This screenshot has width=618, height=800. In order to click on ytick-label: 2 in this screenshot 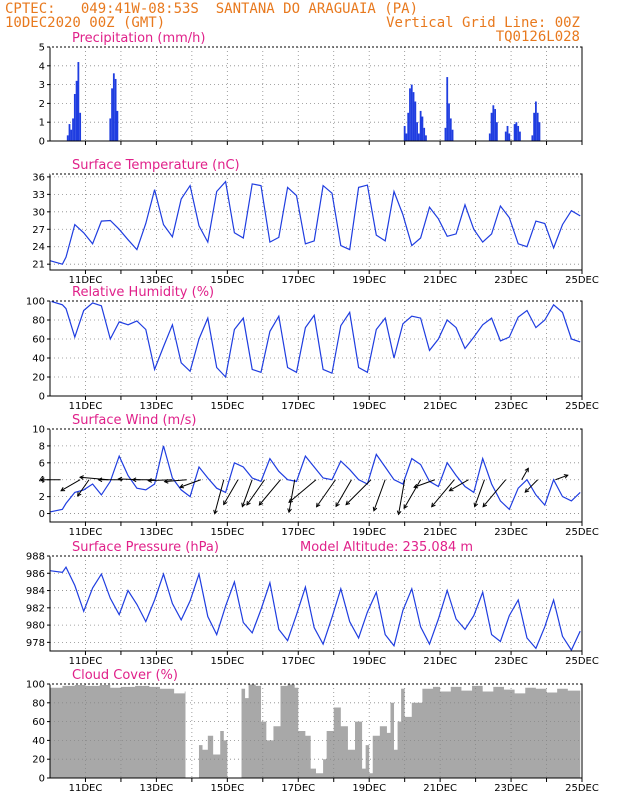, I will do `click(42, 497)`.